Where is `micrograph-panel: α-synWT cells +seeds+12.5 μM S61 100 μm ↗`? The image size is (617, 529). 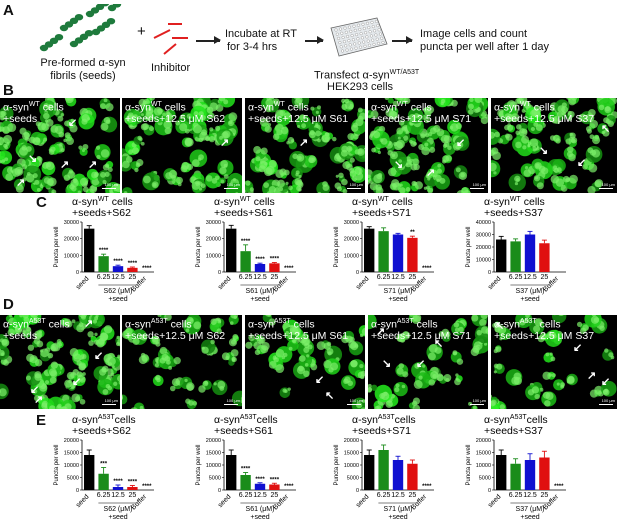 micrograph-panel: α-synWT cells +seeds+12.5 μM S61 100 μm ↗ is located at coordinates (305, 145).